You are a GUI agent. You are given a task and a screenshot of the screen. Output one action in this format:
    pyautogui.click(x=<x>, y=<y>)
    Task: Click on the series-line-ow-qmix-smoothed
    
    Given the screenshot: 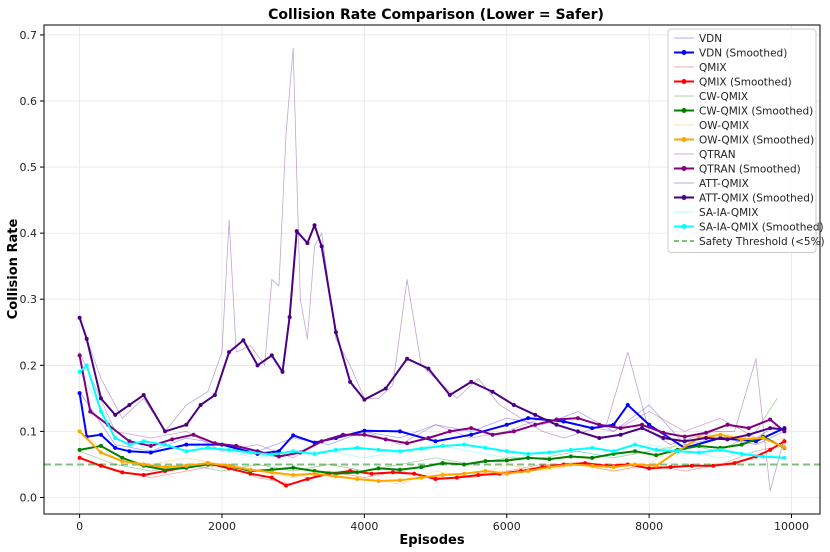 What is the action you would take?
    pyautogui.click(x=431, y=456)
    